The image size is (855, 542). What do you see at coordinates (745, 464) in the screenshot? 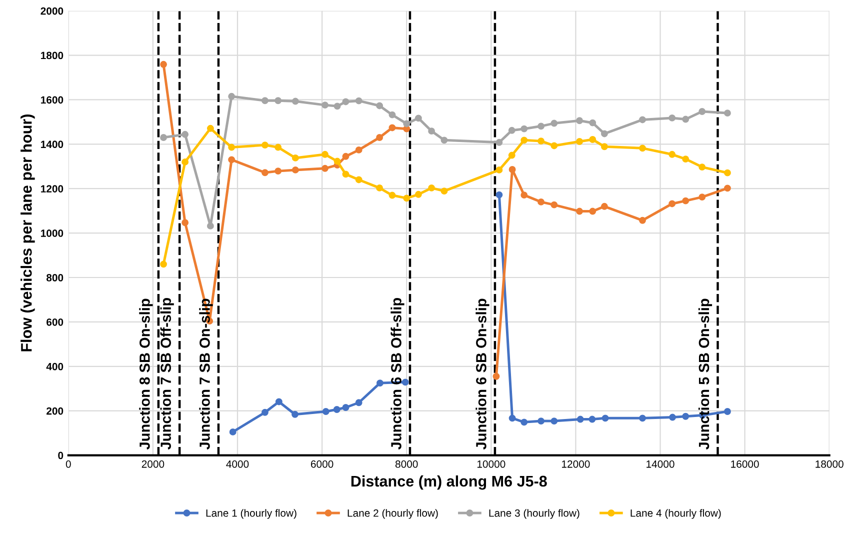
I see `x-tick-label: 16000` at bounding box center [745, 464].